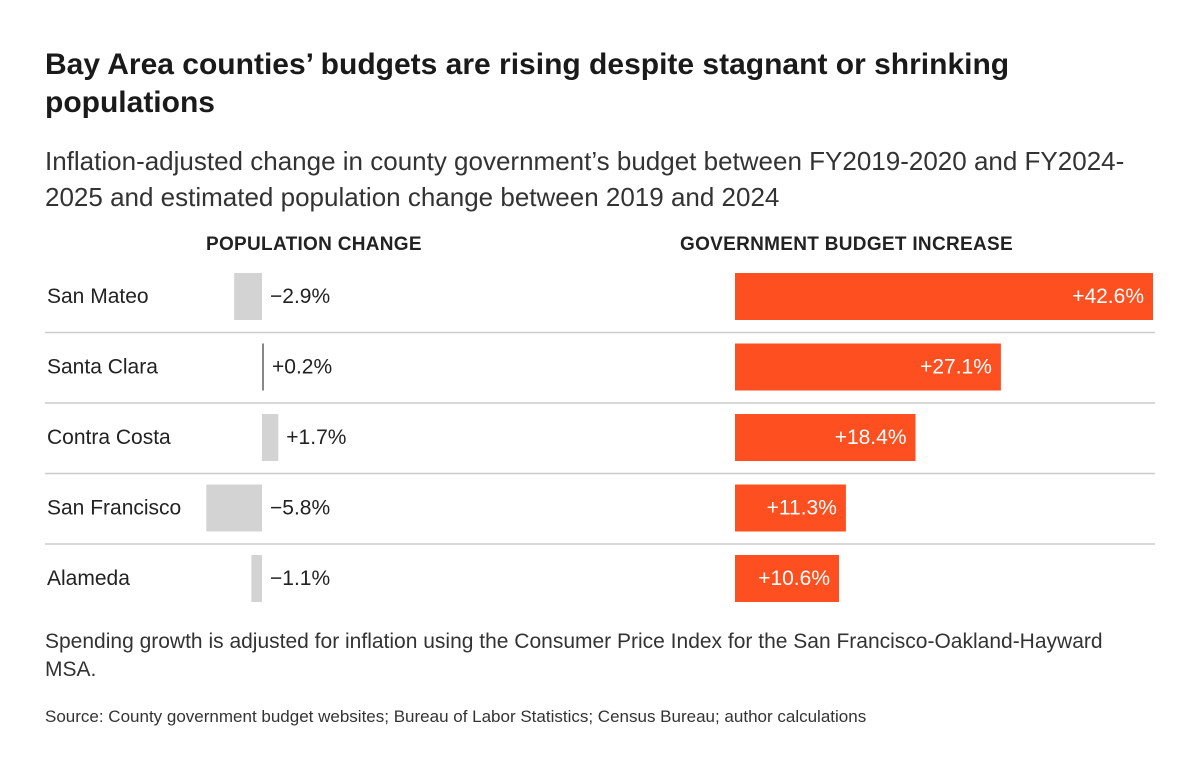 The width and height of the screenshot is (1200, 775). Describe the element at coordinates (234, 508) in the screenshot. I see `population-bar-san-francisco` at that location.